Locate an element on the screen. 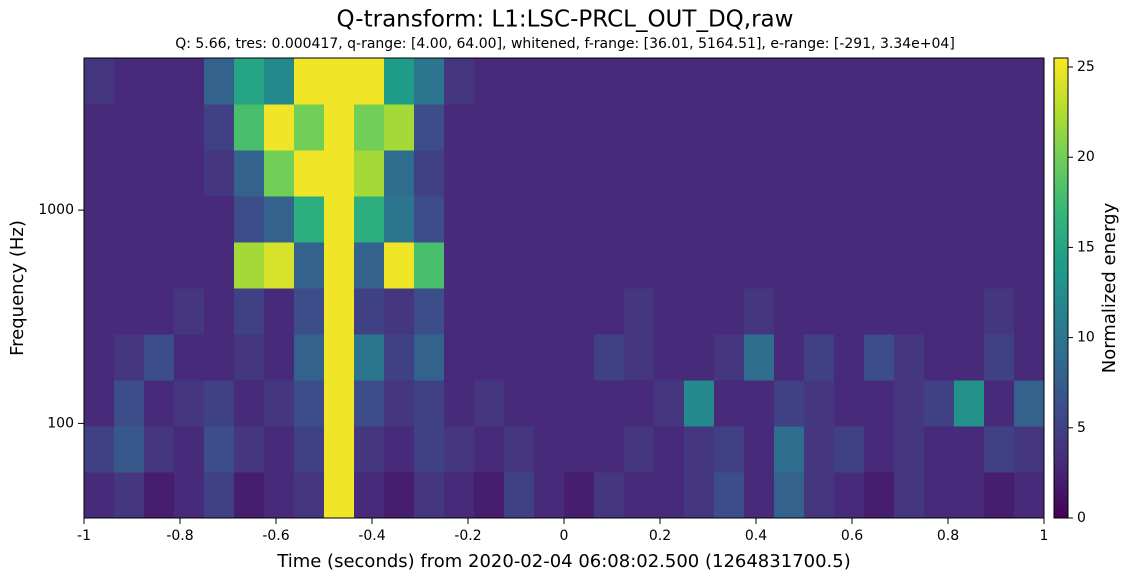 Image resolution: width=1131 pixels, height=581 pixels. y-tick-label: 100 is located at coordinates (60, 423).